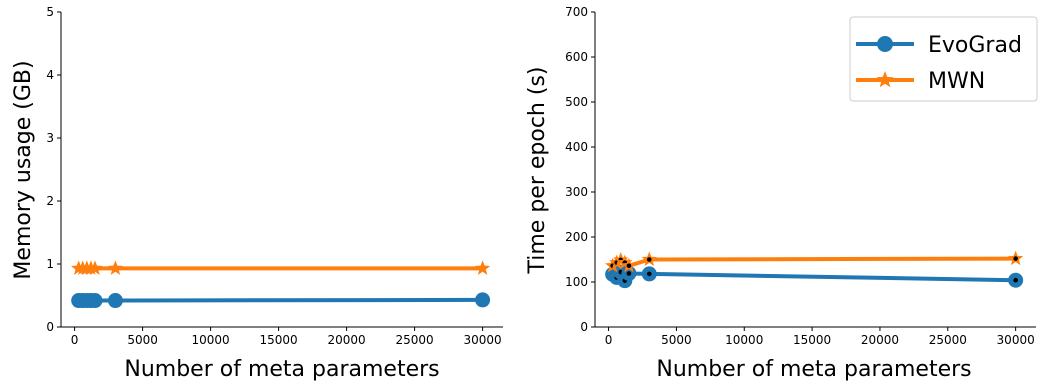  I want to click on time-x-tick-label: 20000, so click(880, 340).